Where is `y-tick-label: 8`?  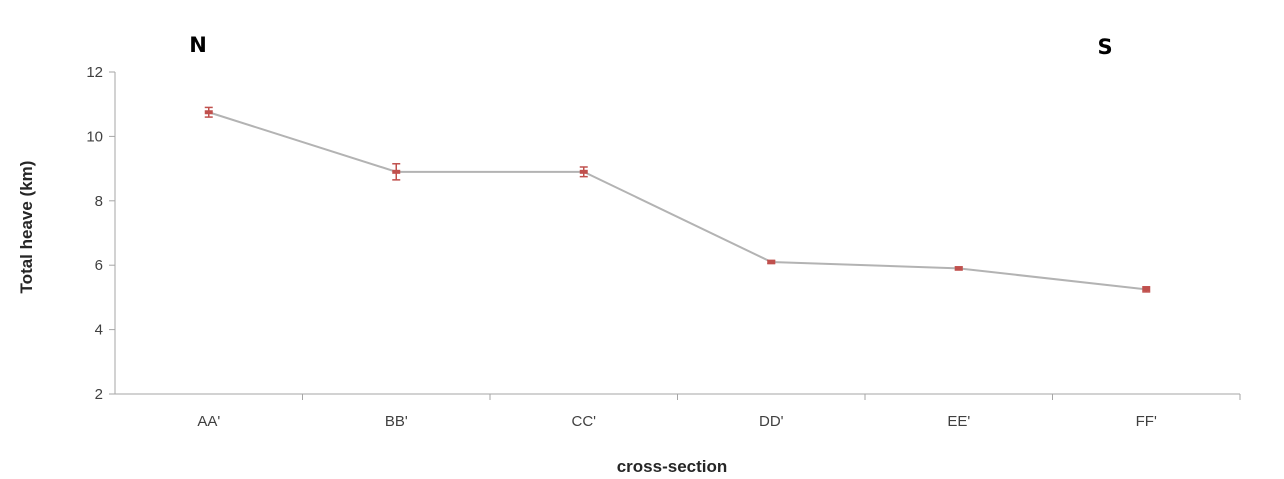 y-tick-label: 8 is located at coordinates (99, 201).